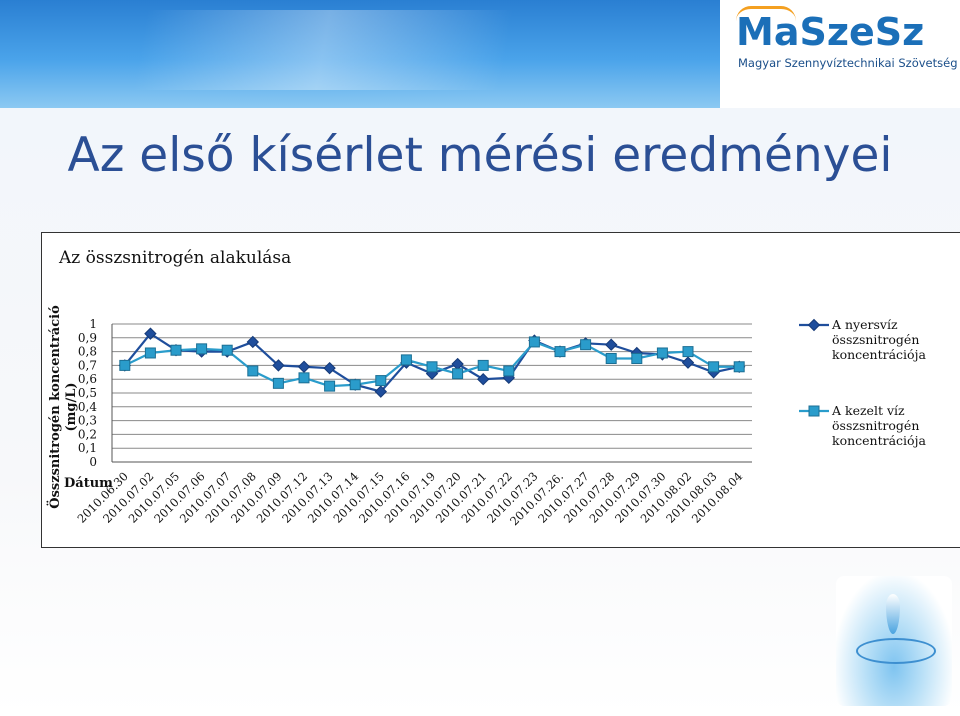 The height and width of the screenshot is (716, 960). Describe the element at coordinates (878, 339) in the screenshot. I see `legend-label-1: A nyersvíz összsnitrogén koncentrációja` at that location.